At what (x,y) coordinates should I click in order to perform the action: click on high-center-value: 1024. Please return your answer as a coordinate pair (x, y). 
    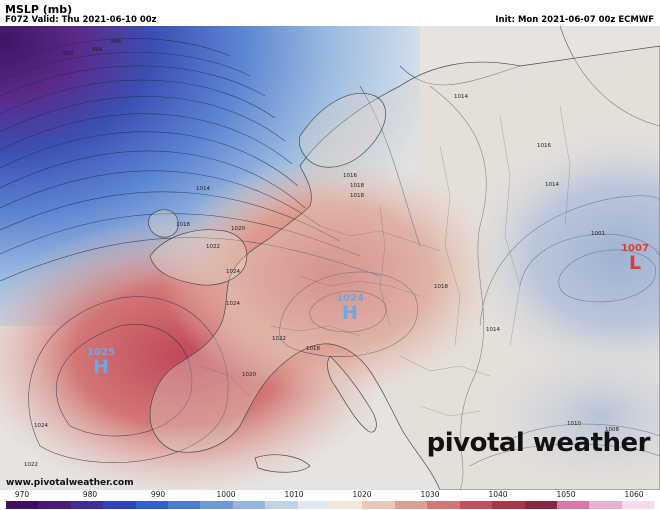
    Looking at the image, I should click on (350, 298).